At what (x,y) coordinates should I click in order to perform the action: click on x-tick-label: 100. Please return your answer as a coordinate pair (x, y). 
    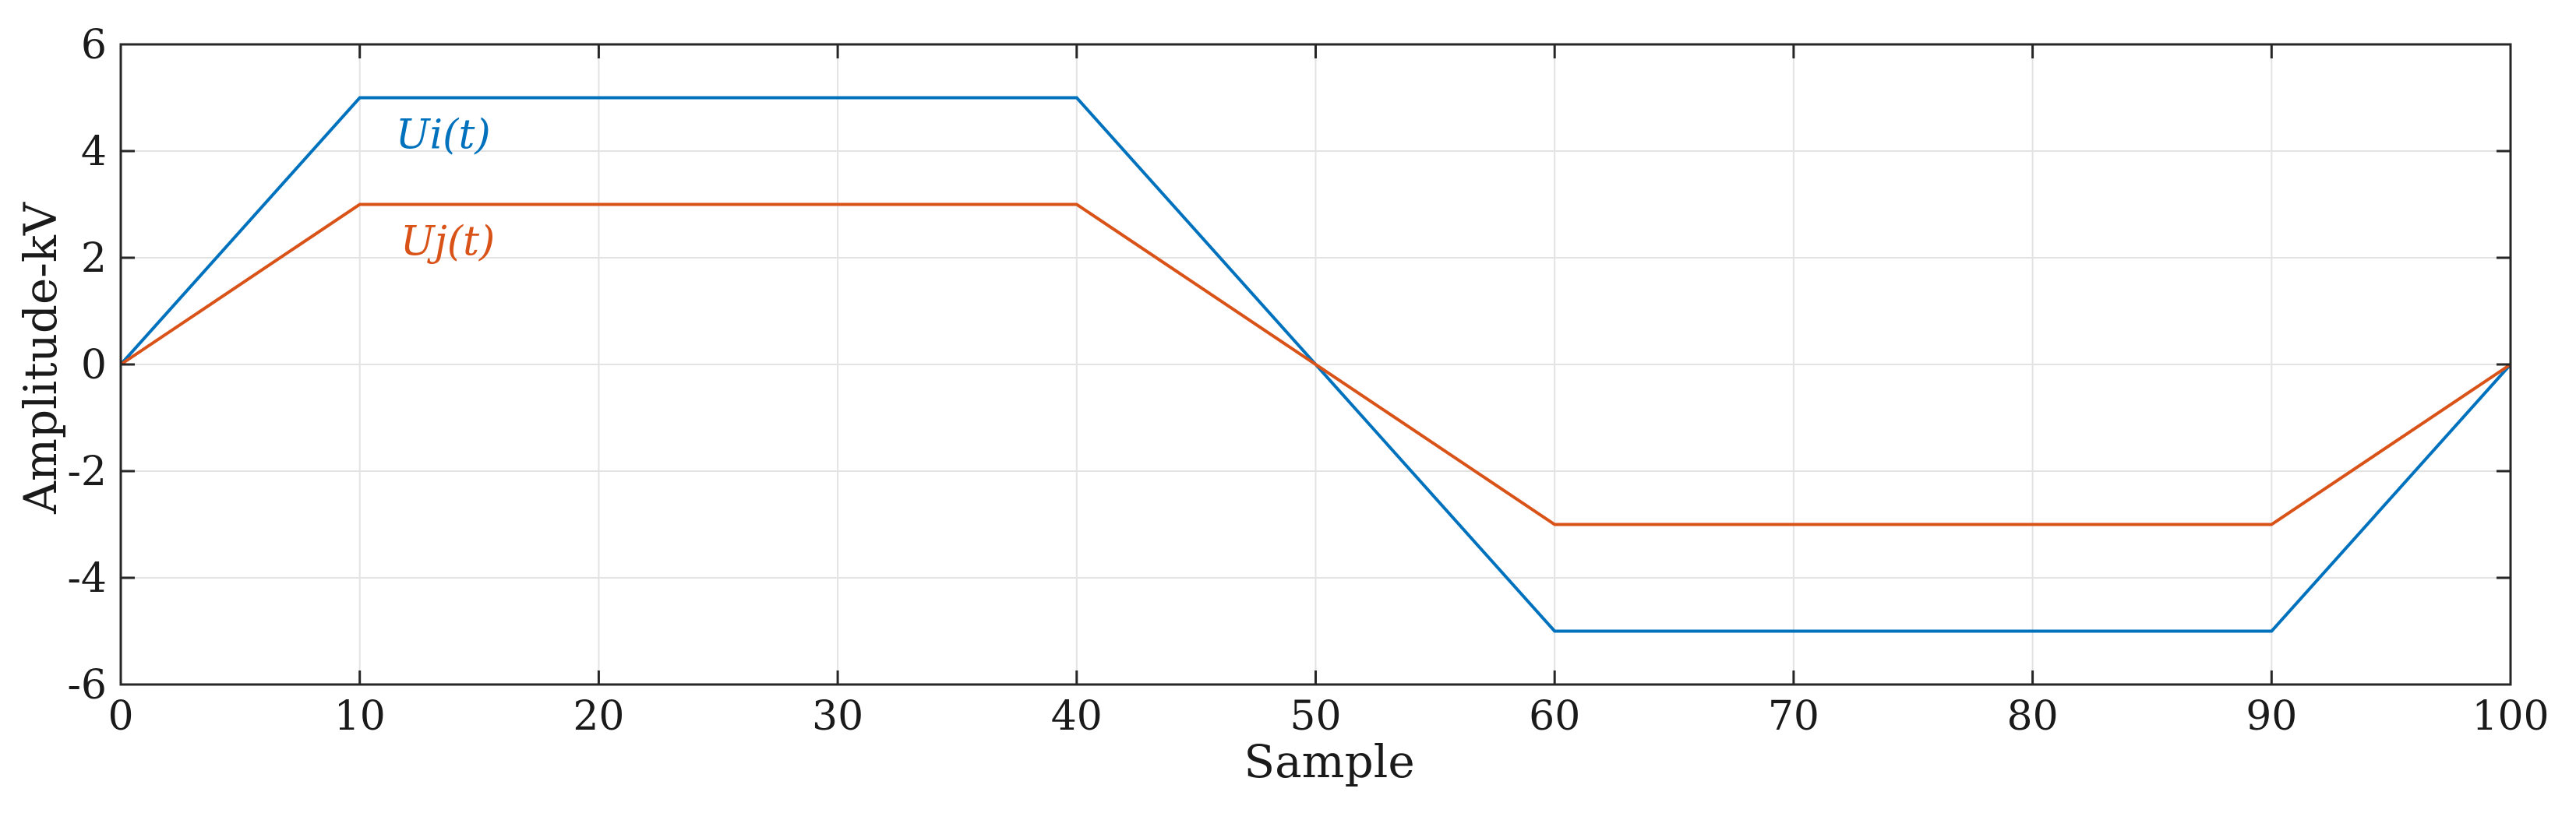
    Looking at the image, I should click on (2510, 716).